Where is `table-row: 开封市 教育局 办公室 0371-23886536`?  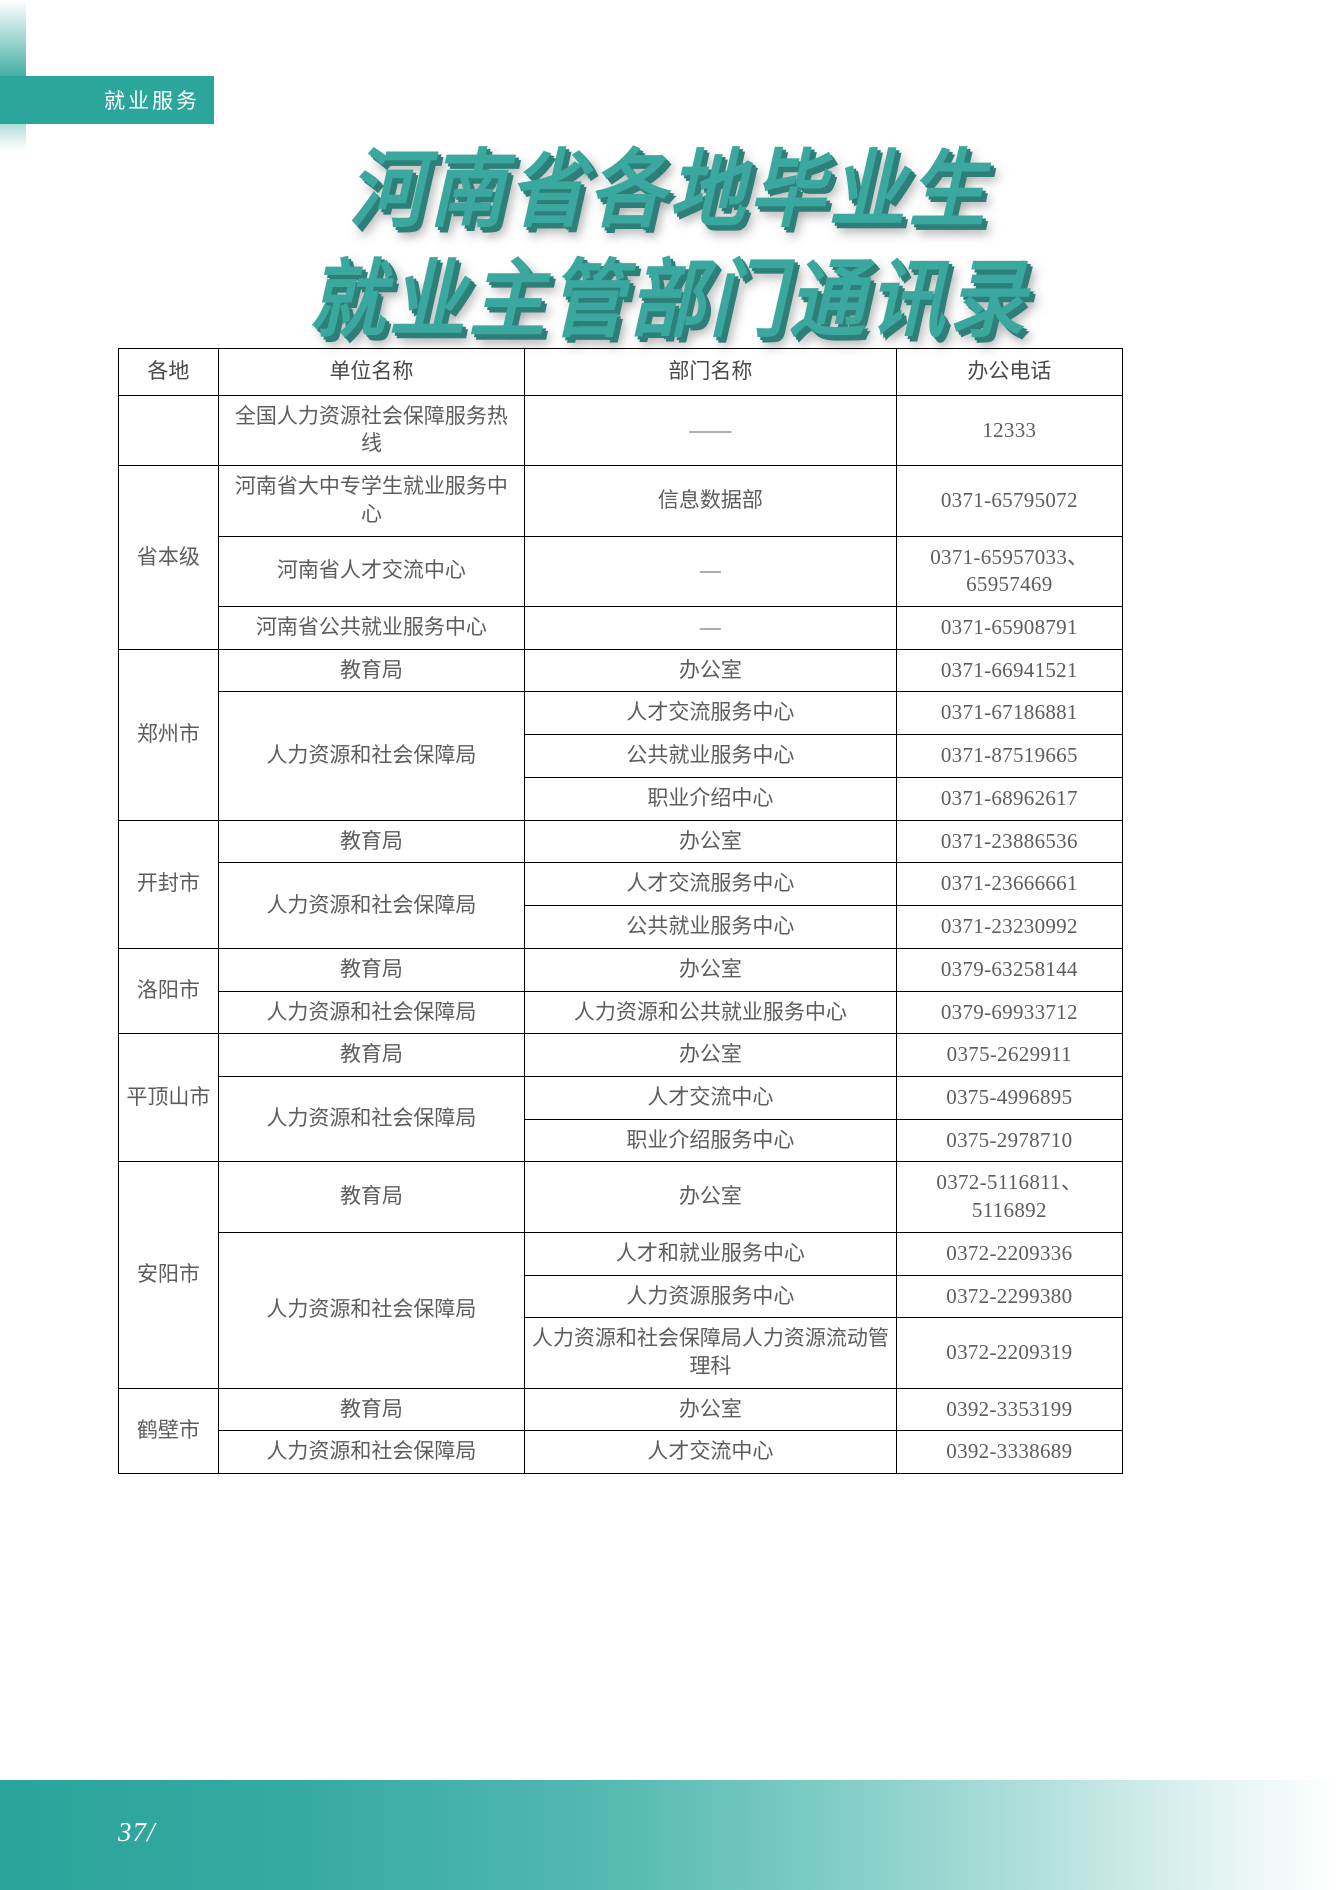
table-row: 开封市 教育局 办公室 0371-23886536 is located at coordinates (621, 884).